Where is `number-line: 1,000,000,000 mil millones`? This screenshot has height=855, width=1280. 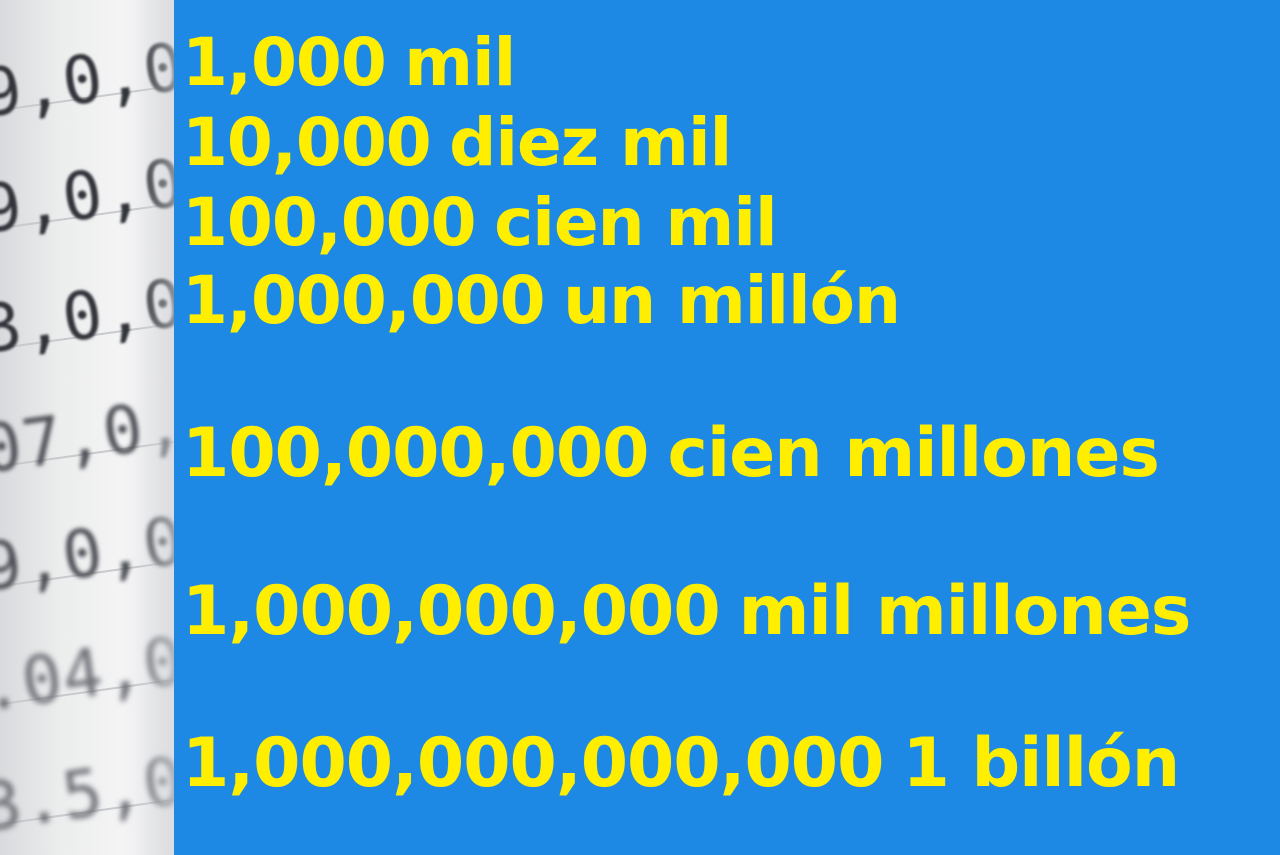
number-line: 1,000,000,000 mil millones is located at coordinates (686, 612).